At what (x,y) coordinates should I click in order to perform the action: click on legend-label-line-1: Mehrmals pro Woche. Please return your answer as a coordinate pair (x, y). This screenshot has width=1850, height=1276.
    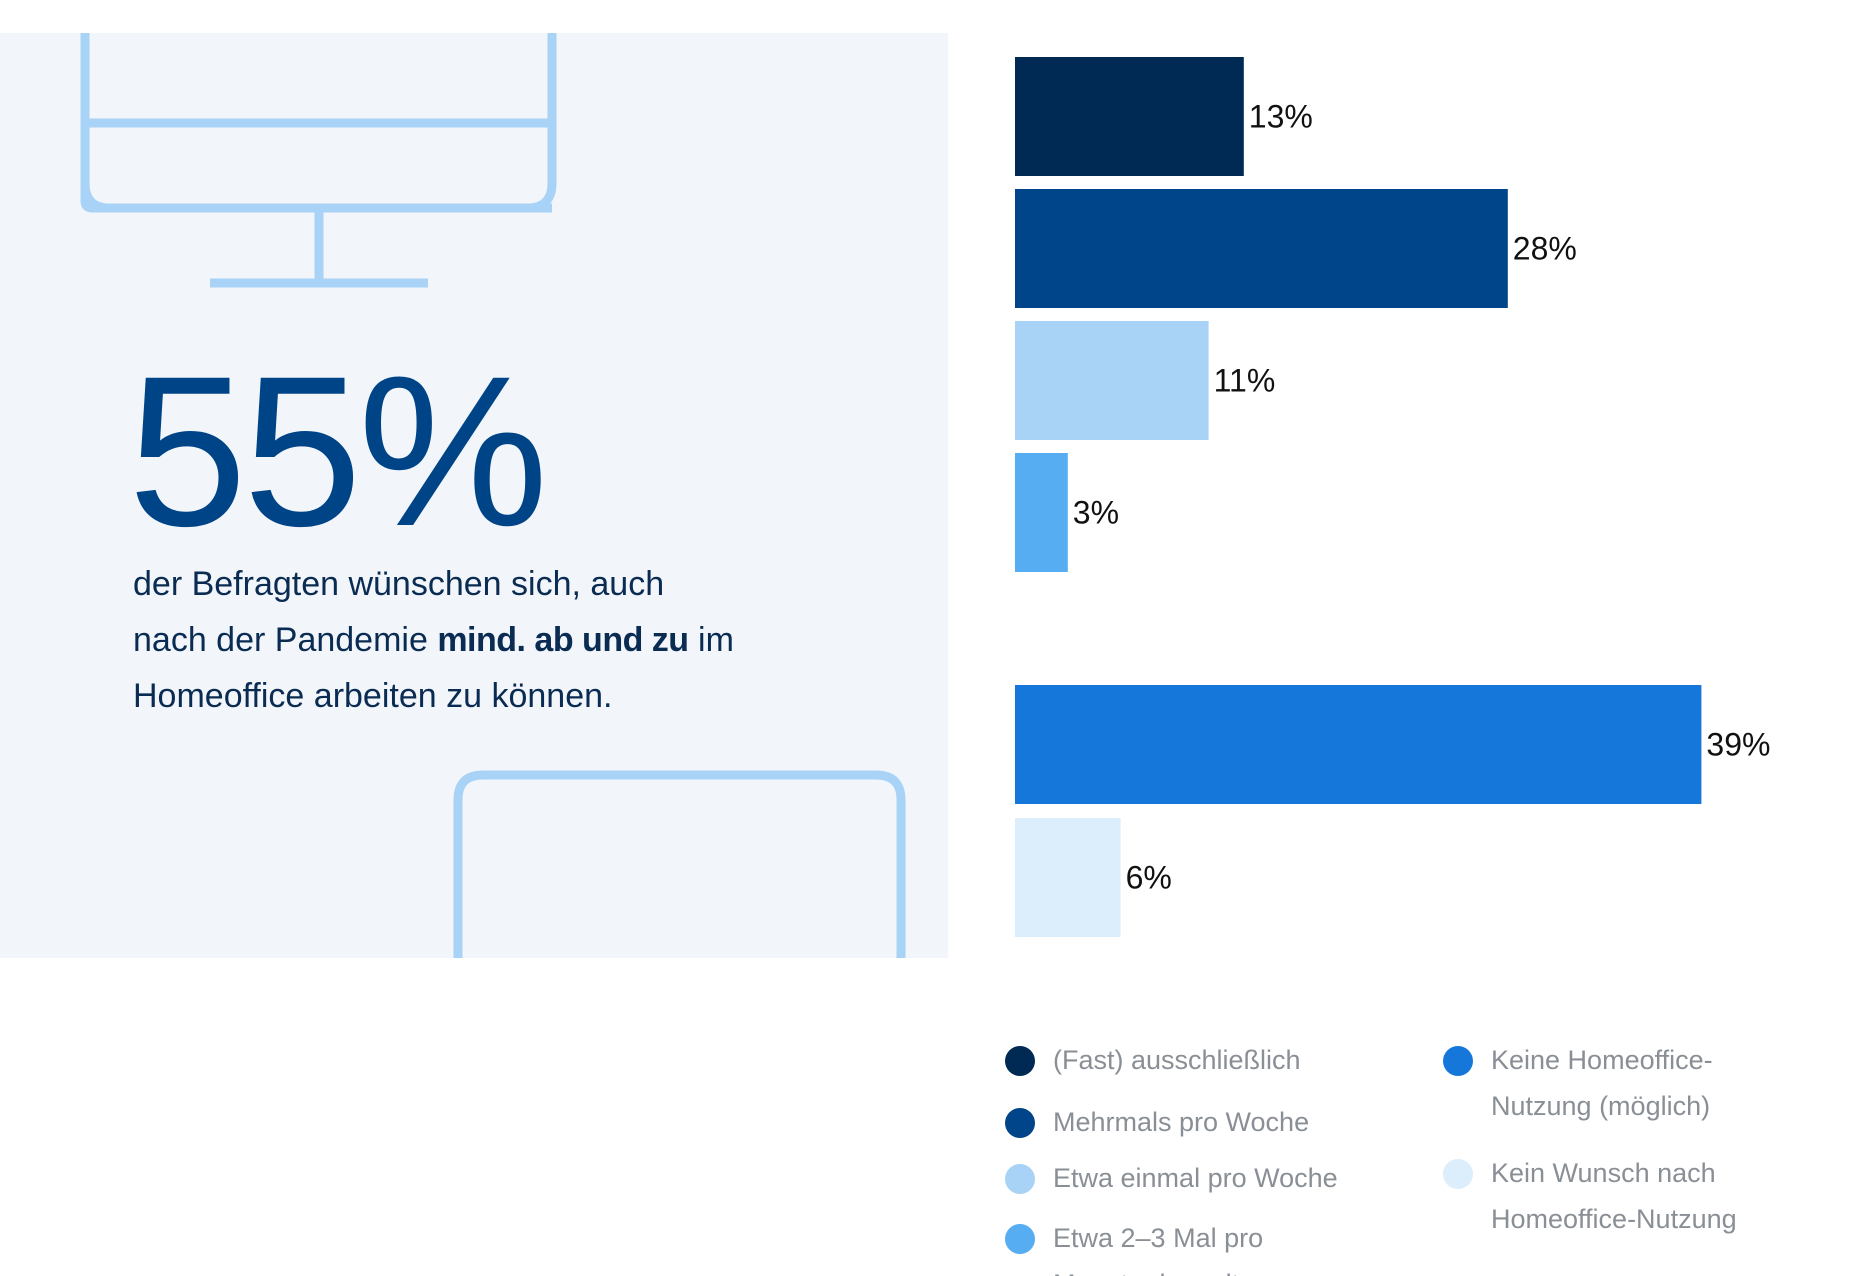
    Looking at the image, I should click on (1181, 1122).